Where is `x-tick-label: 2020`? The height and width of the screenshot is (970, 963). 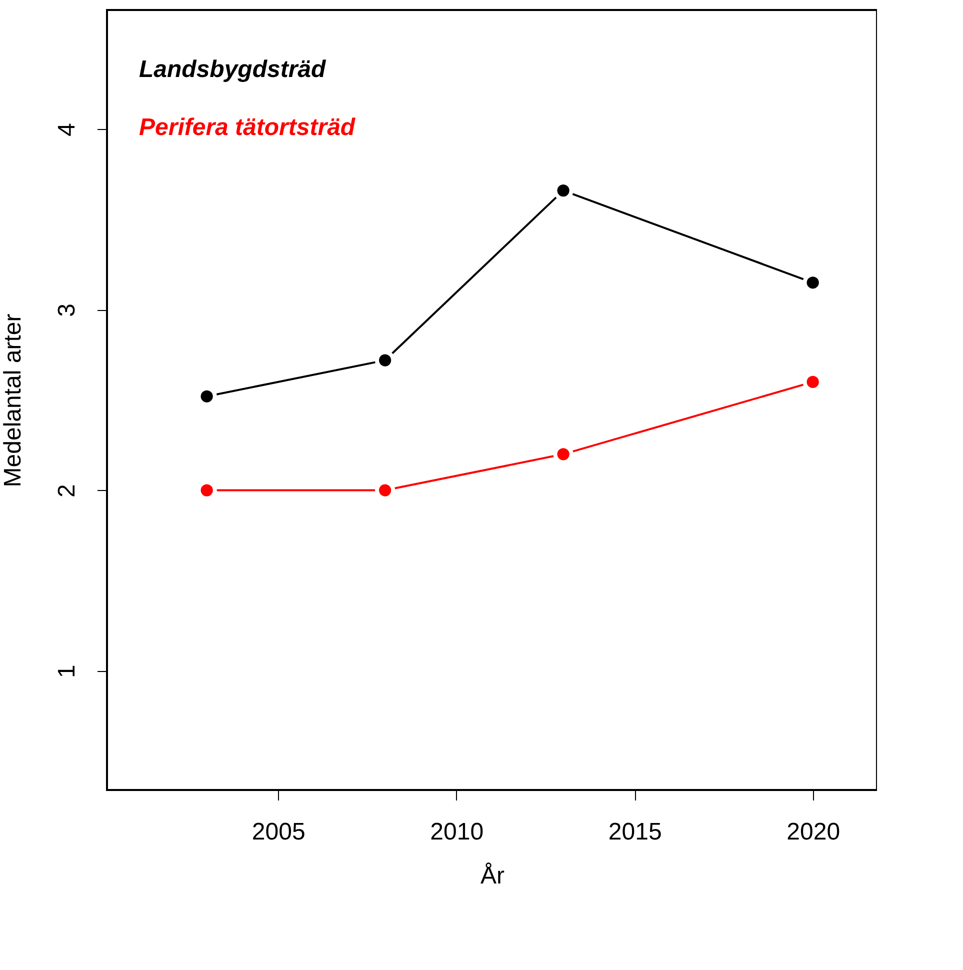 x-tick-label: 2020 is located at coordinates (813, 832).